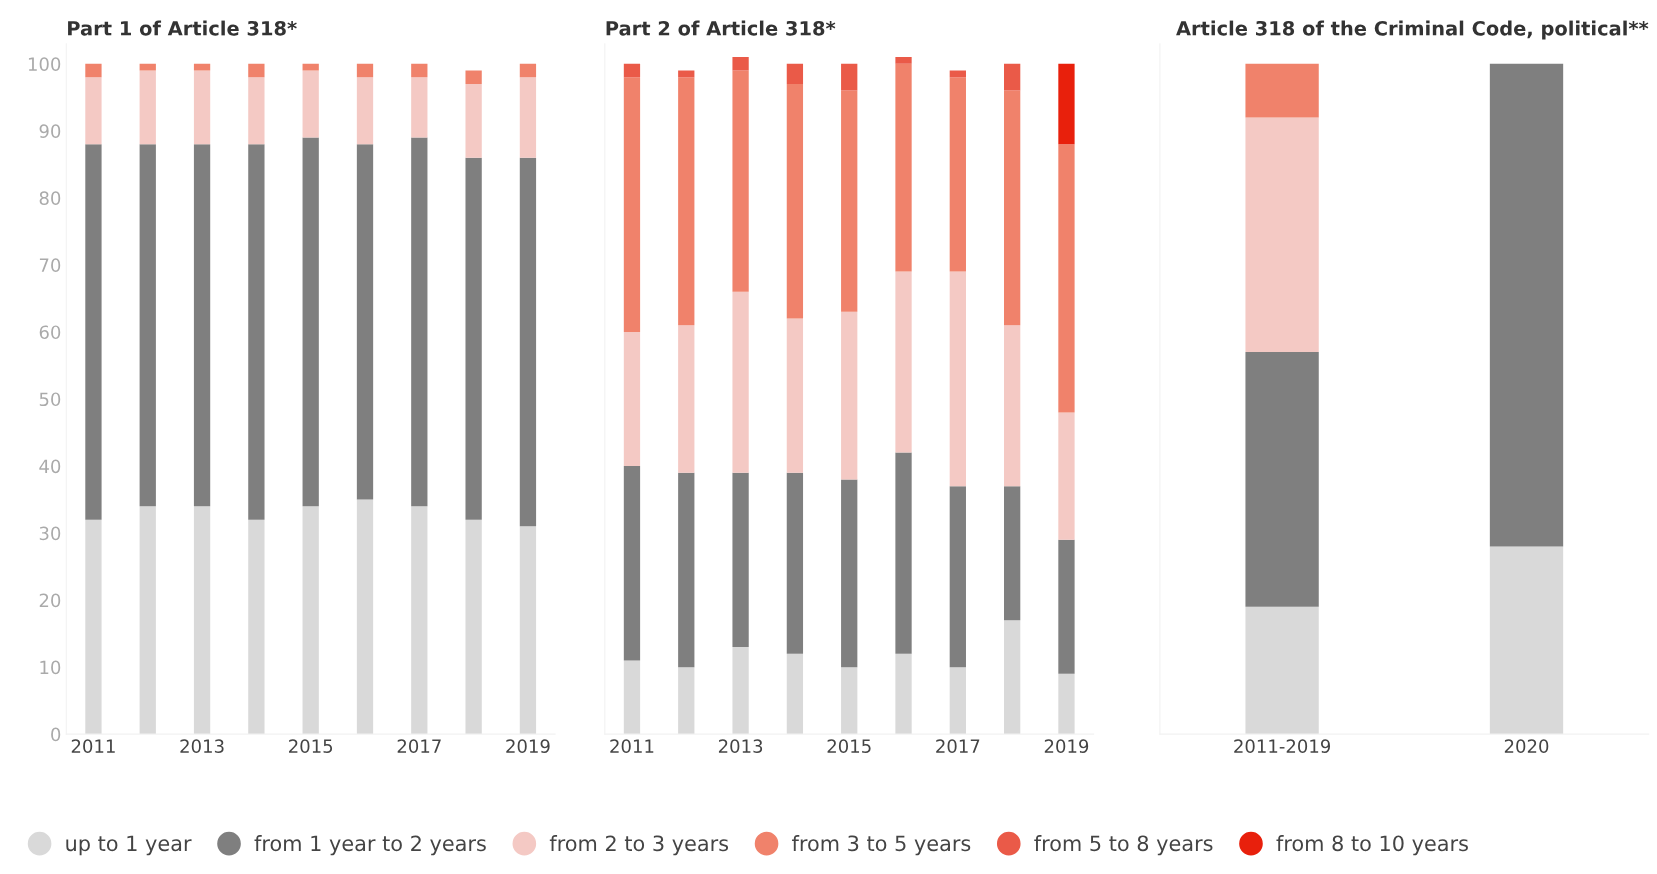  Describe the element at coordinates (50, 131) in the screenshot. I see `y-tick-label: 90` at that location.